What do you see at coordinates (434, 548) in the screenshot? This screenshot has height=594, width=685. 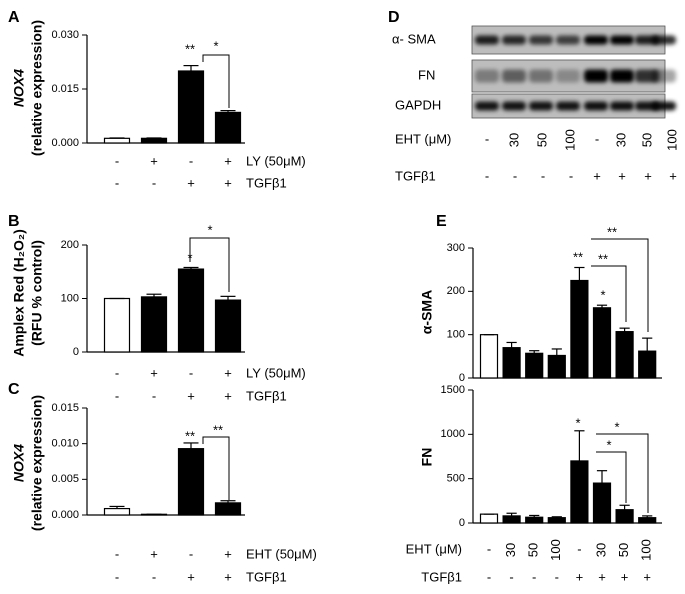 I see `treatment-label: EHT (μM)` at bounding box center [434, 548].